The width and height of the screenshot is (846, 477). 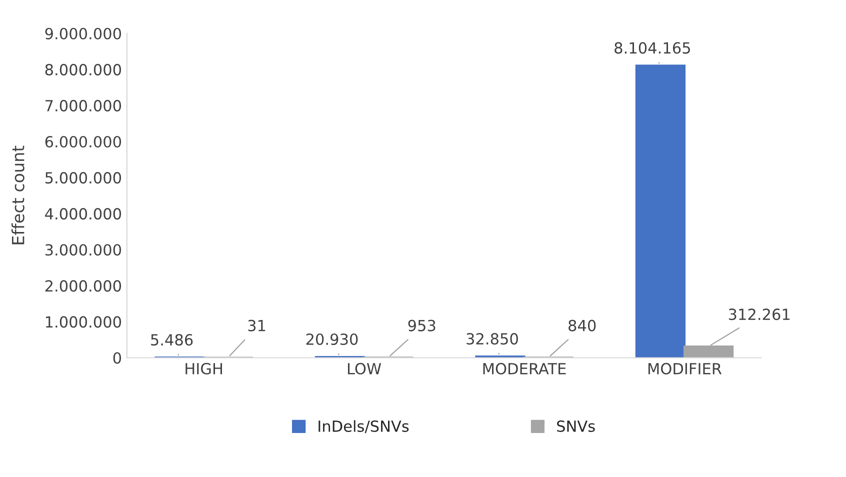 I want to click on y-tick-label: 6.000.000, so click(x=83, y=142).